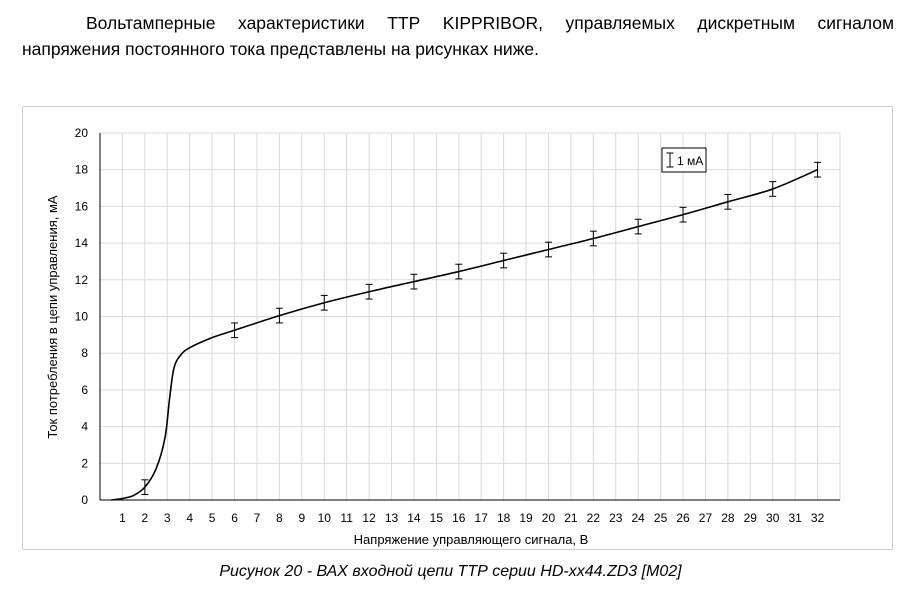 The width and height of the screenshot is (901, 599). Describe the element at coordinates (471, 539) in the screenshot. I see `x-axis-label: Напряжение управляющего сигнала, В` at that location.